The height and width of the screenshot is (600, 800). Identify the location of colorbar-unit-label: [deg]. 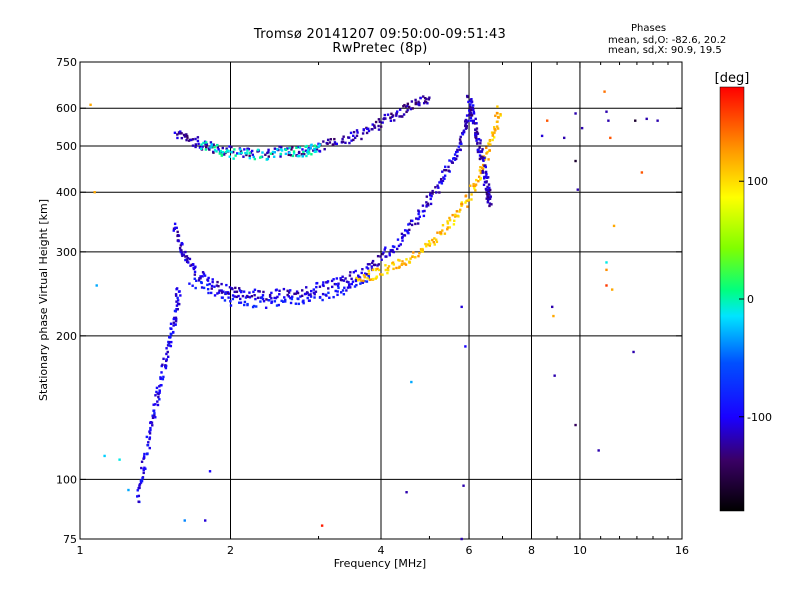
(732, 78).